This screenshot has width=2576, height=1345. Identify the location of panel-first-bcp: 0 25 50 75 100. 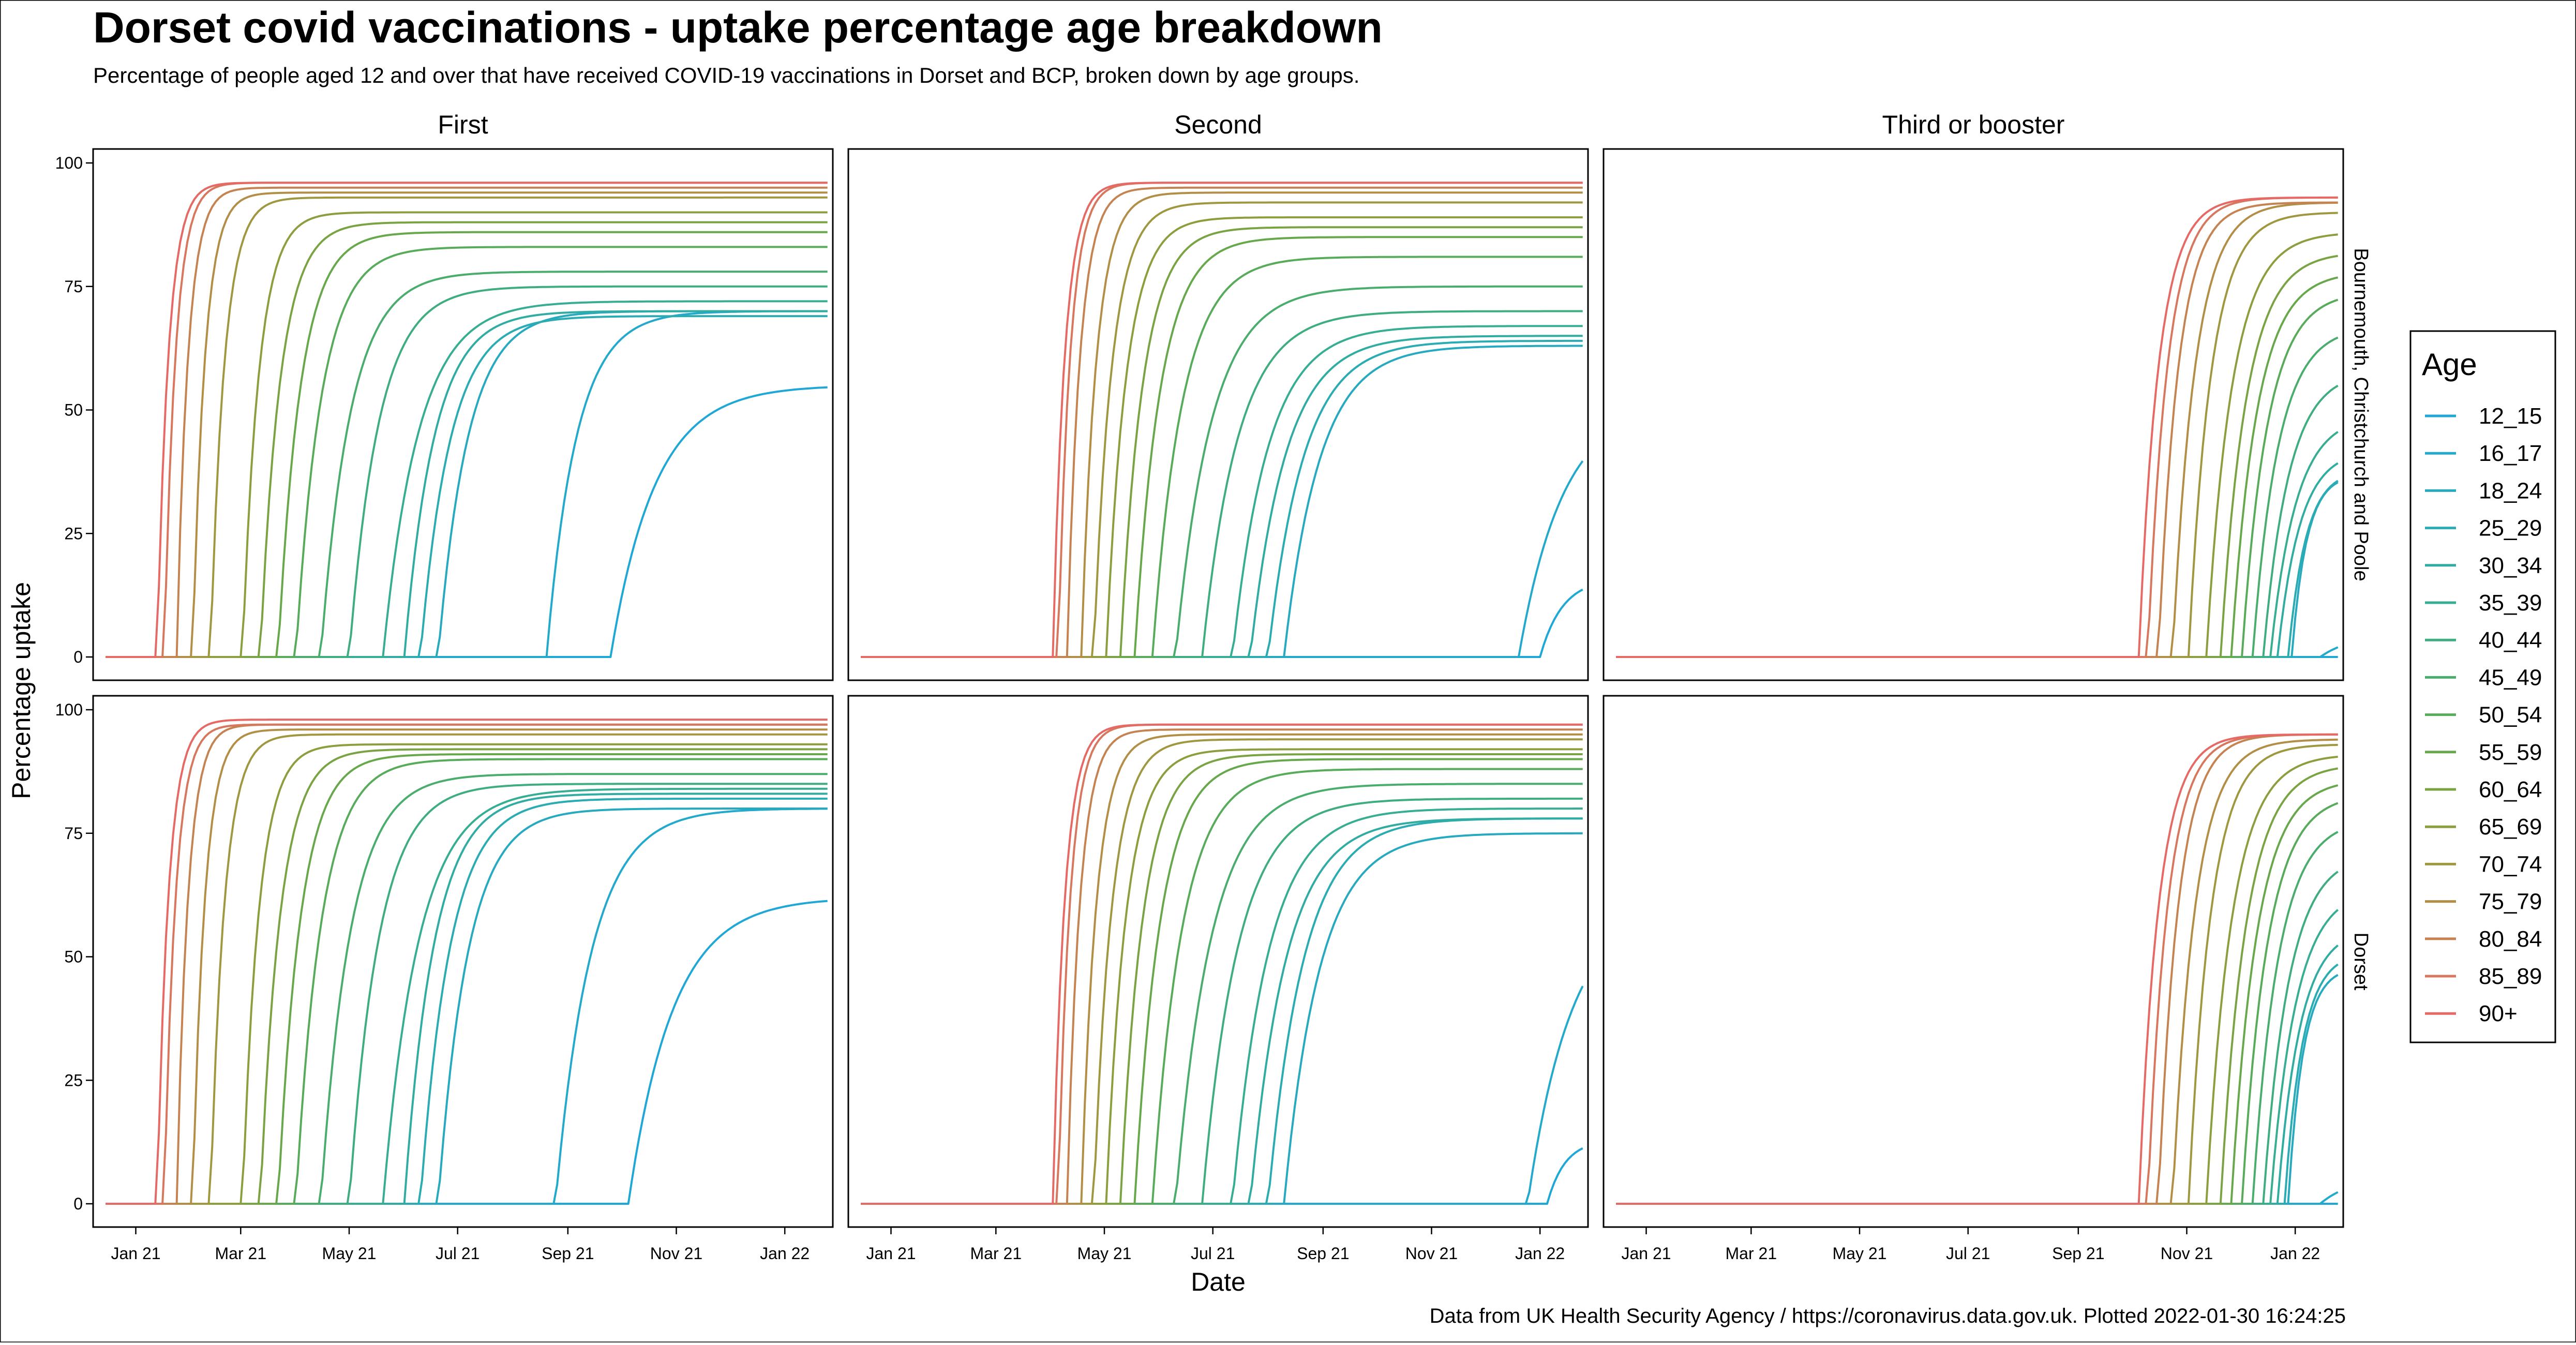
(444, 415).